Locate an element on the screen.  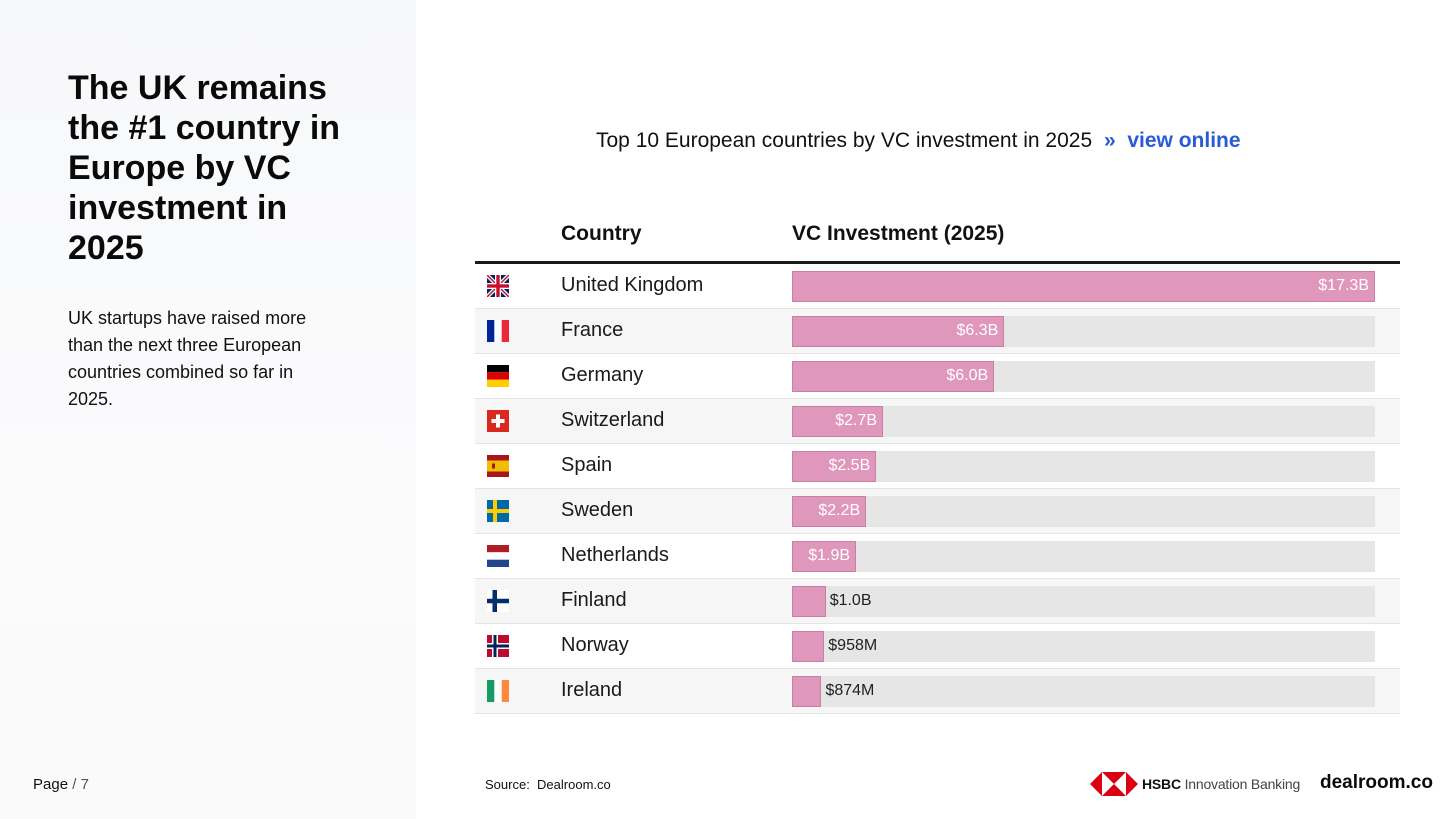
table-row: Spain $2.5B is located at coordinates (937, 466).